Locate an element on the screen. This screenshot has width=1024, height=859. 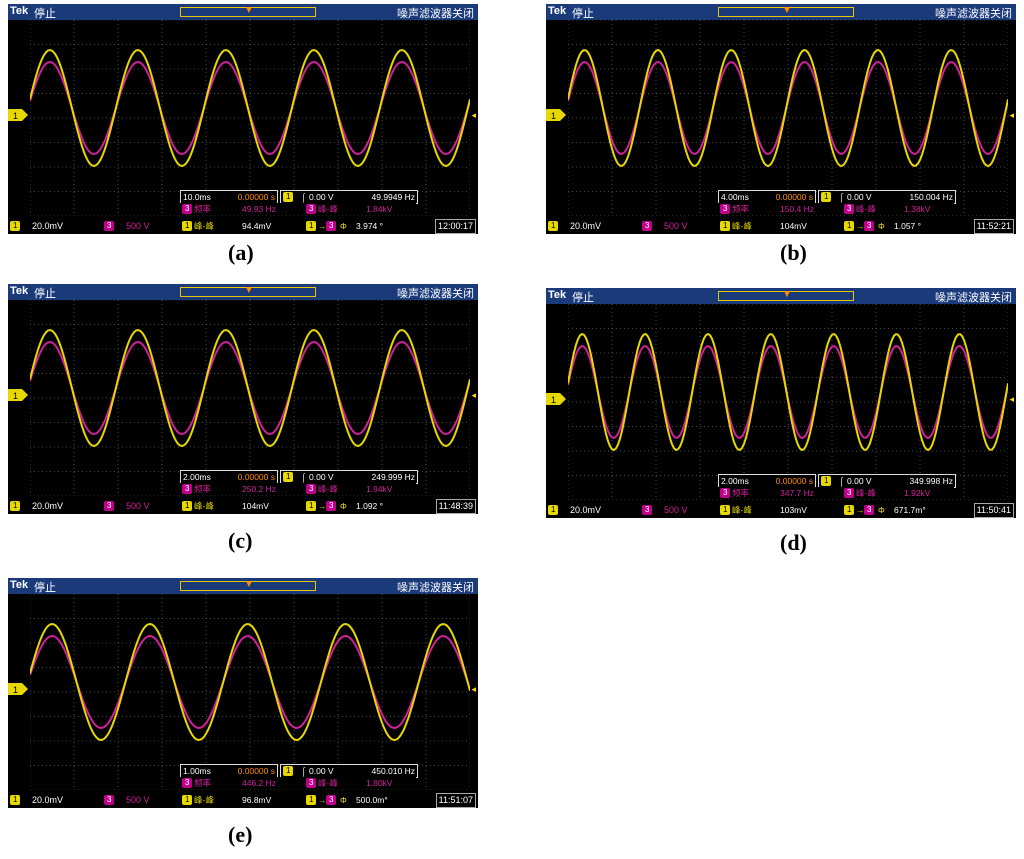
measurement-row-1: 3 频率 49.93 Hz 3 峰-峰 1.84kV is located at coordinates (298, 209).